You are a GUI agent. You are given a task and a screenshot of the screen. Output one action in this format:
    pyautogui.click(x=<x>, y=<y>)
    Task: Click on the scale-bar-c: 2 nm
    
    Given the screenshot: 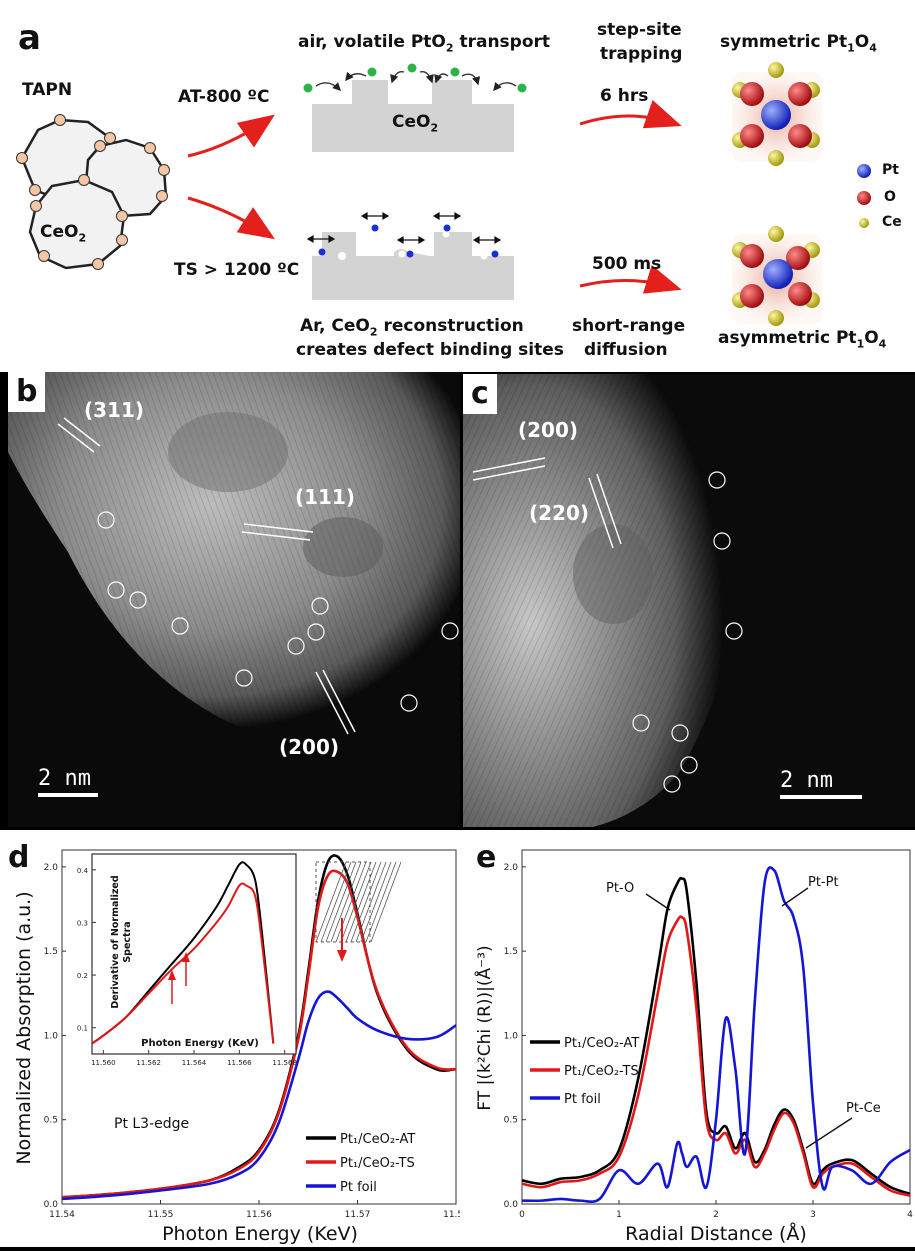 What is the action you would take?
    pyautogui.click(x=806, y=780)
    